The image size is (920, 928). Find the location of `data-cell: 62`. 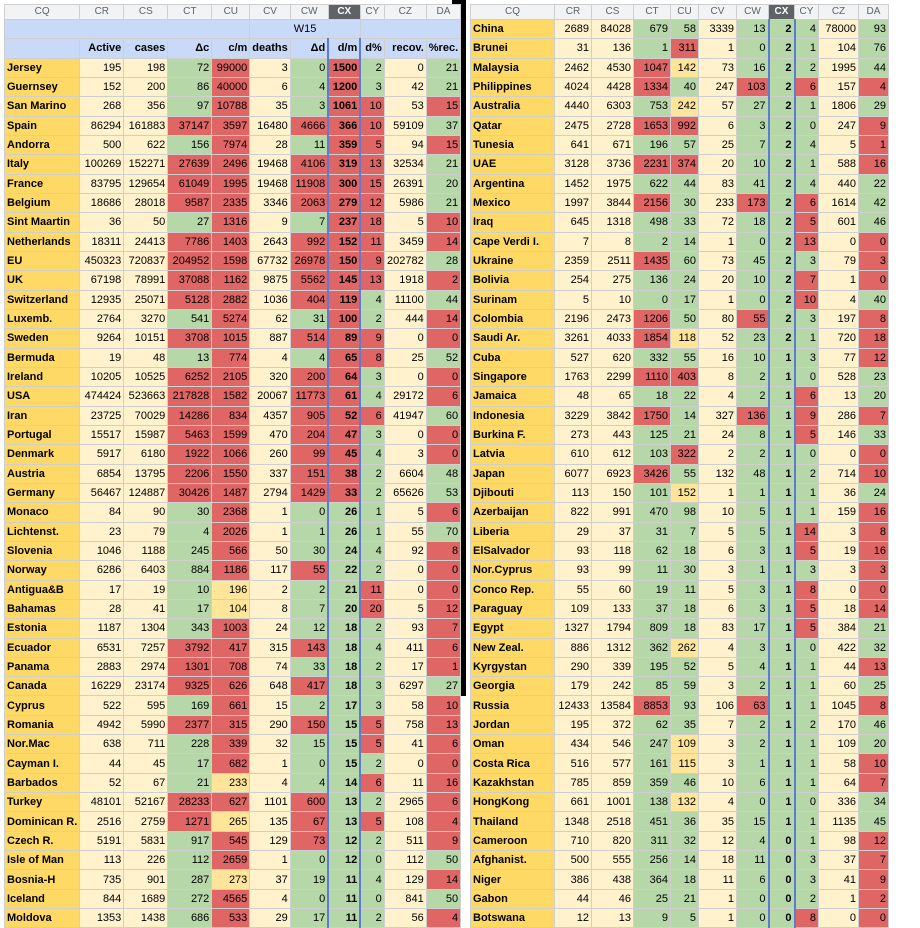

data-cell: 62 is located at coordinates (652, 725).